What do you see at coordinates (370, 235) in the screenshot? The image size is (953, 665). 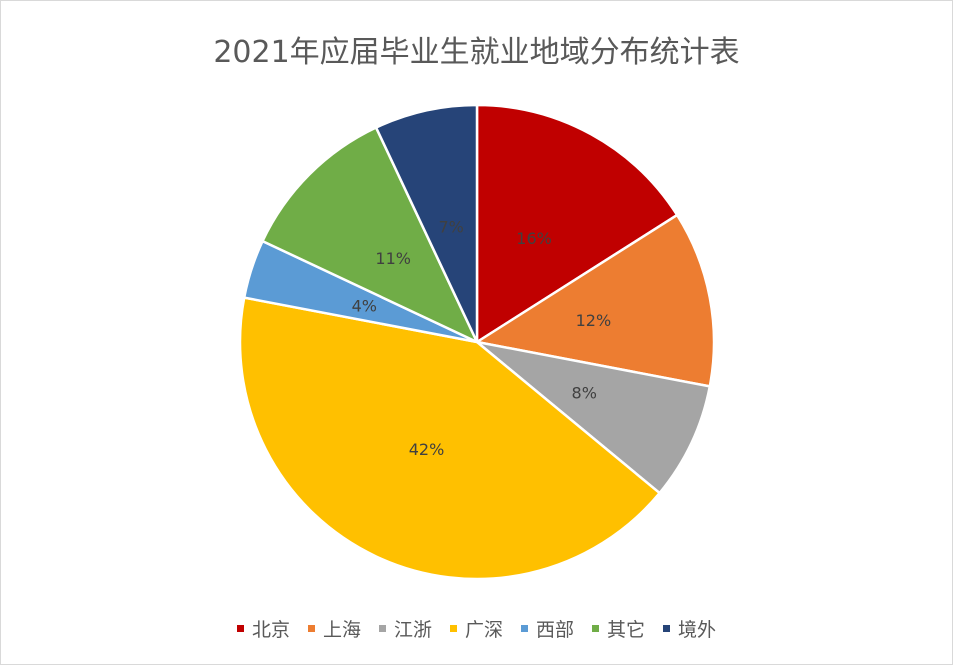 I see `pie-slice-其它` at bounding box center [370, 235].